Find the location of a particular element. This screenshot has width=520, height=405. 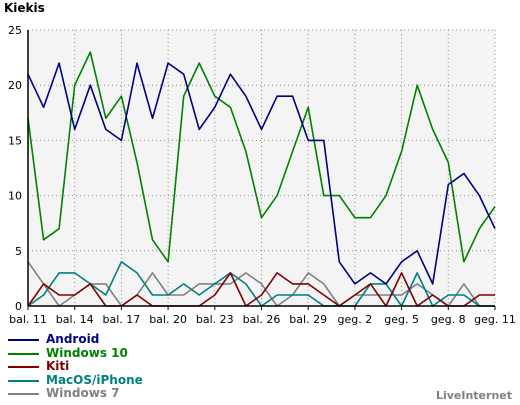

legend-label: Kiti is located at coordinates (58, 366).